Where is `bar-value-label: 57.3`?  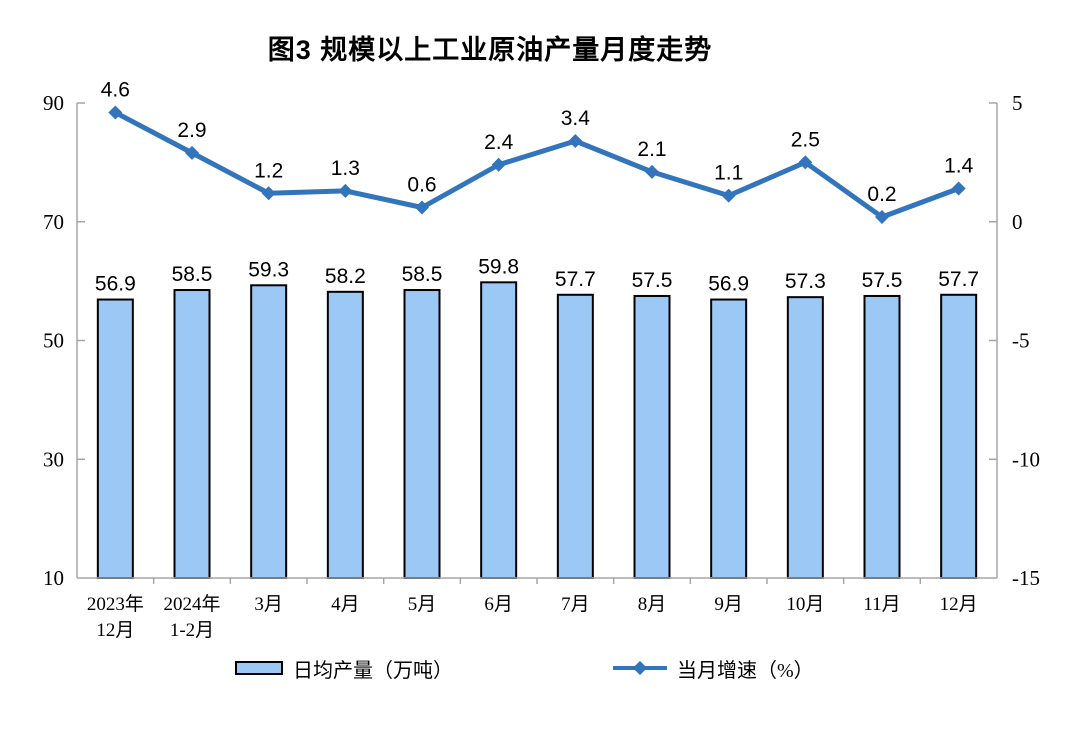 bar-value-label: 57.3 is located at coordinates (805, 281).